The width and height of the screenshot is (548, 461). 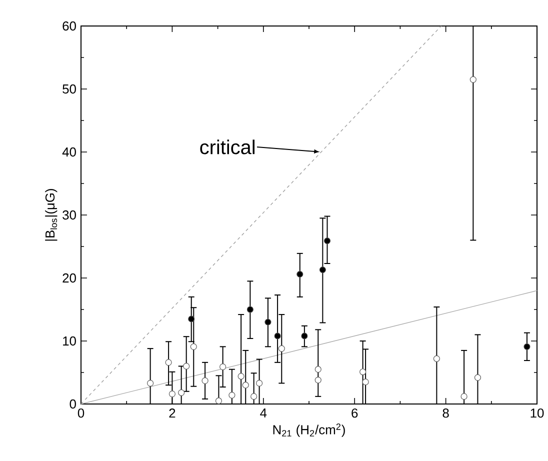 What do you see at coordinates (537, 413) in the screenshot?
I see `x-tick-label: 10` at bounding box center [537, 413].